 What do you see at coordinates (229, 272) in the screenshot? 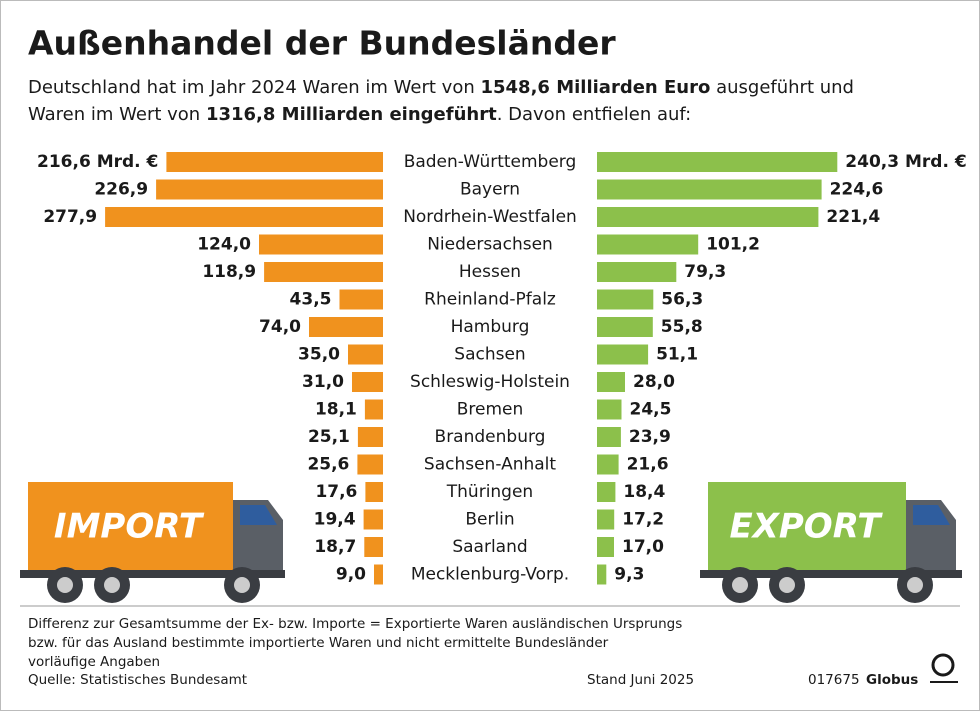
I see `value-label: 118,9` at bounding box center [229, 272].